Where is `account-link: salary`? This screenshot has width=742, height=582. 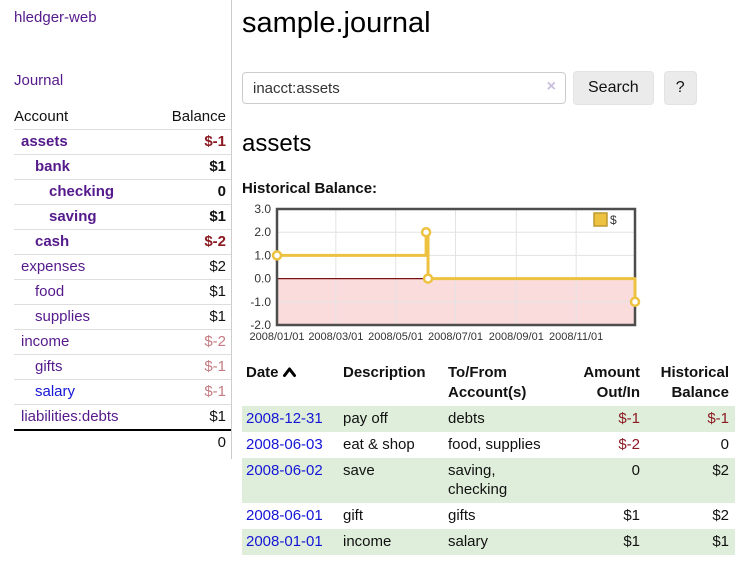
account-link: salary is located at coordinates (55, 391).